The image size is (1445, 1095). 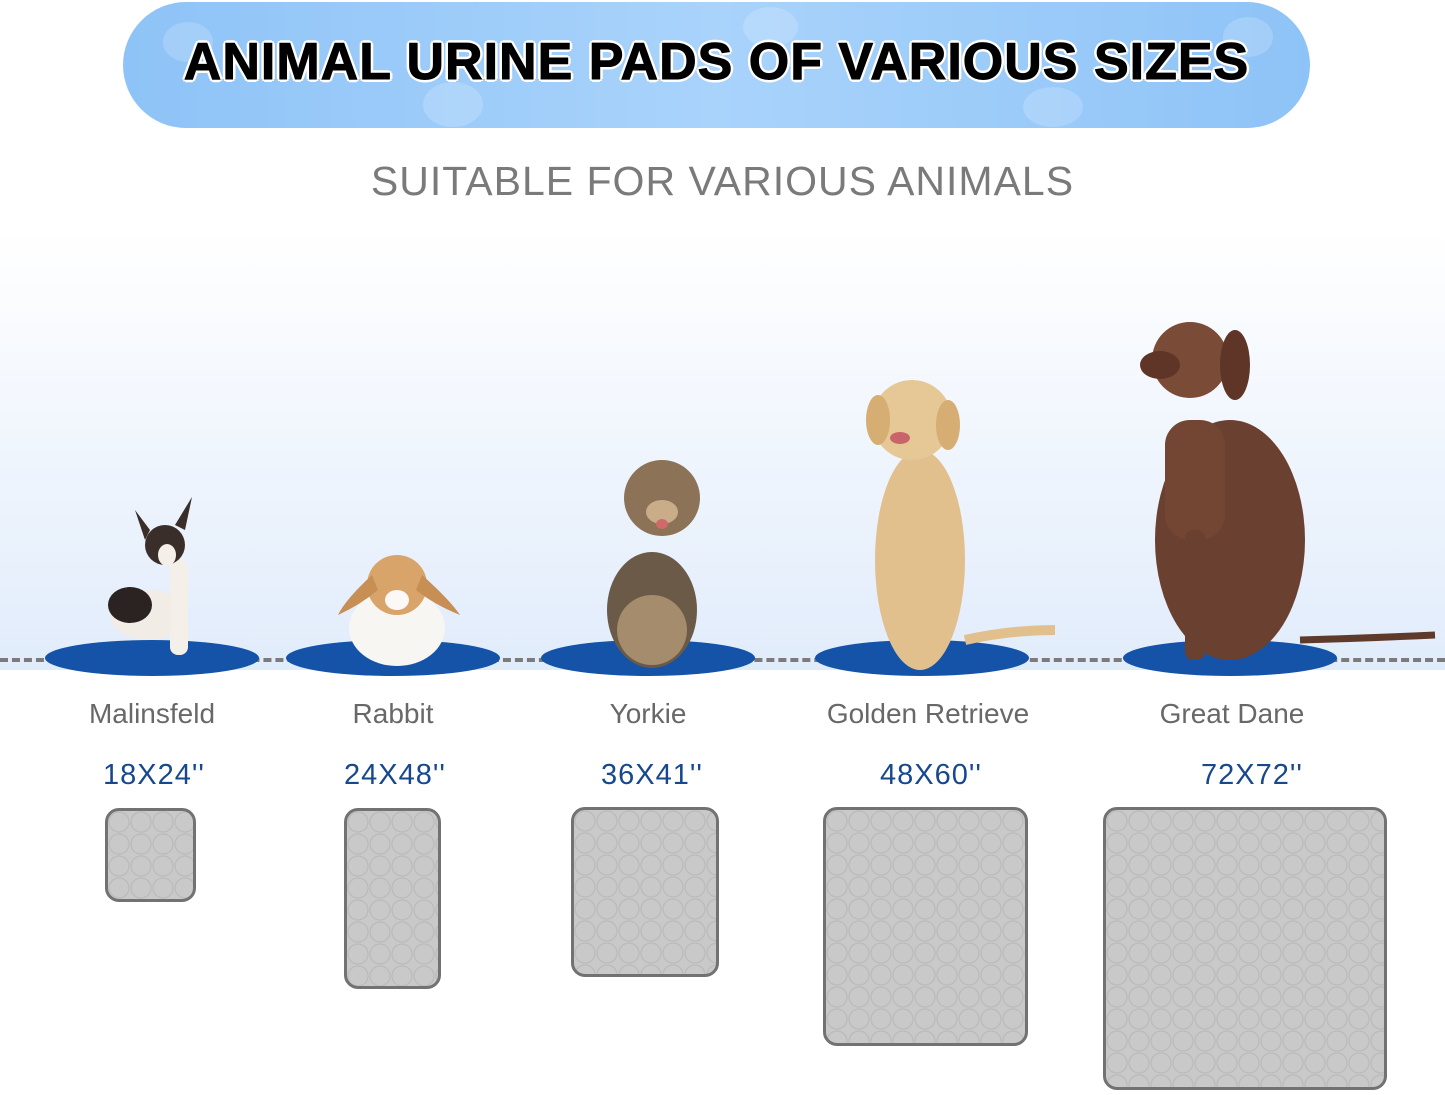 What do you see at coordinates (931, 775) in the screenshot?
I see `size-label: 48X60''` at bounding box center [931, 775].